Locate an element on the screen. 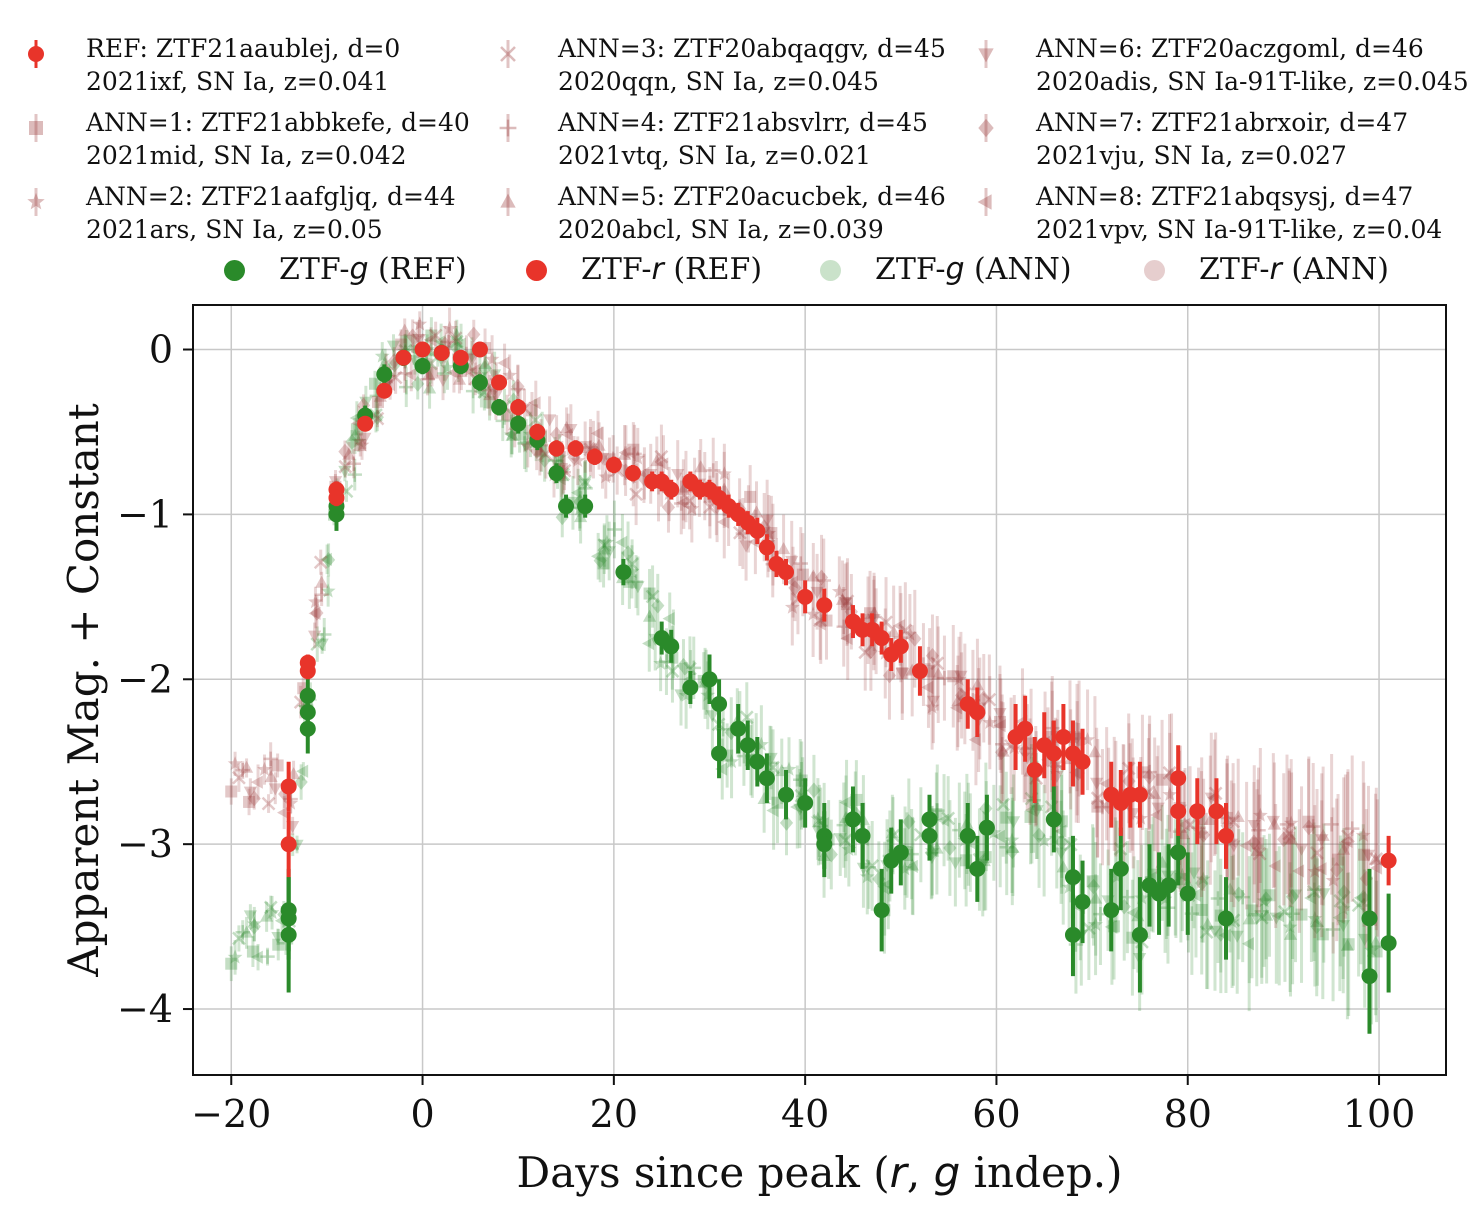 This screenshot has height=1220, width=1484. star-icon is located at coordinates (36, 202).